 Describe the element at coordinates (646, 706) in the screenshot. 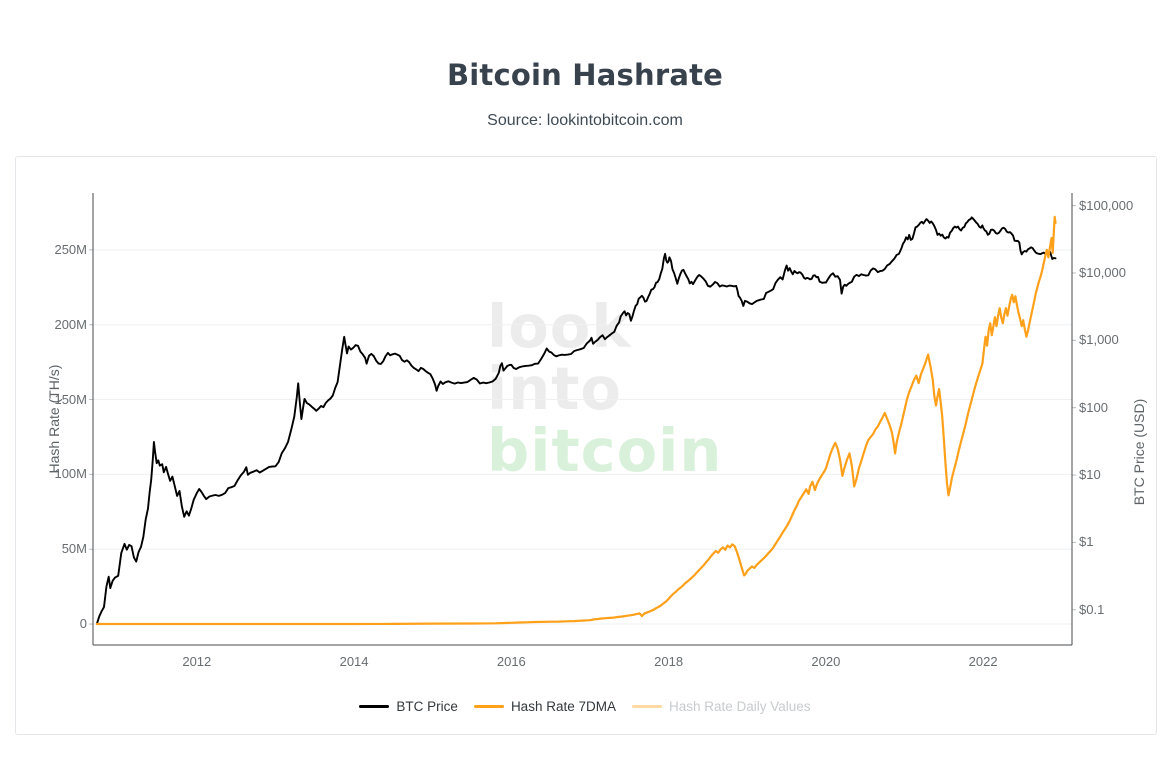

I see `hashrate-daily-values-swatch-icon` at that location.